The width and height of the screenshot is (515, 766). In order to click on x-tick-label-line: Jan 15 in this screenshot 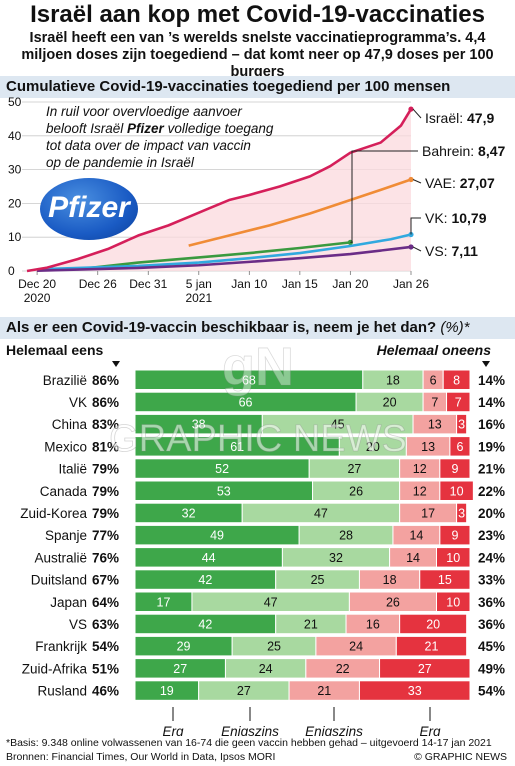, I will do `click(300, 284)`.